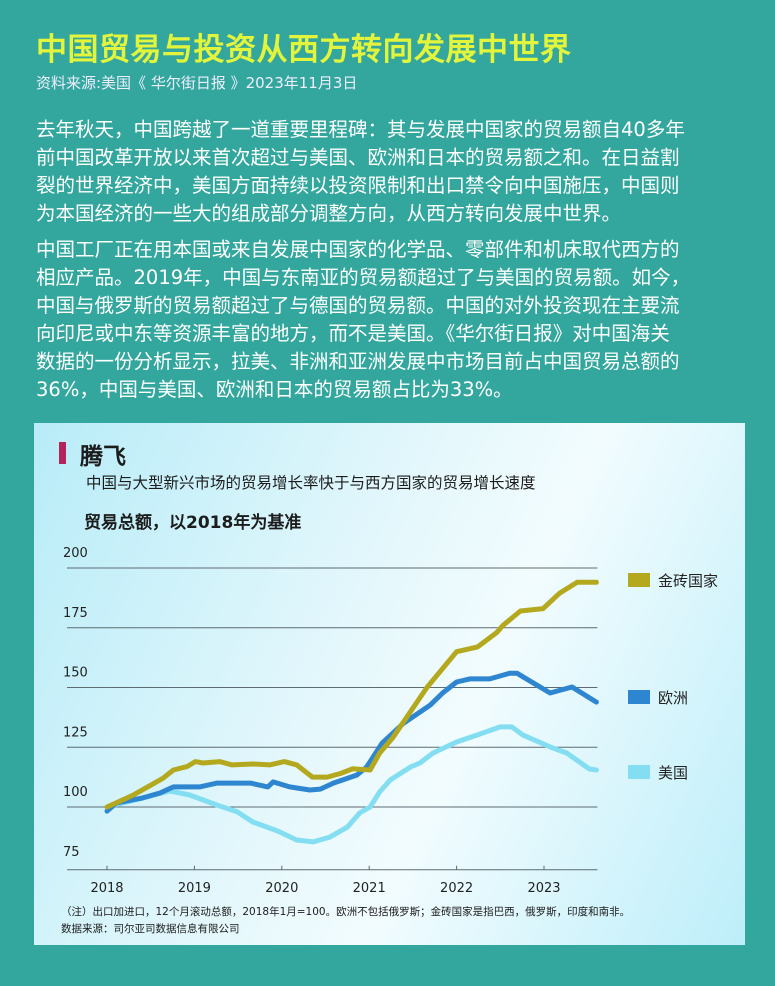 The height and width of the screenshot is (986, 775). What do you see at coordinates (363, 277) in the screenshot?
I see `paragraph-line: 相应产品。2019年，中国与东南亚的贸易额超过了与美国的贸易额。如今，` at bounding box center [363, 277].